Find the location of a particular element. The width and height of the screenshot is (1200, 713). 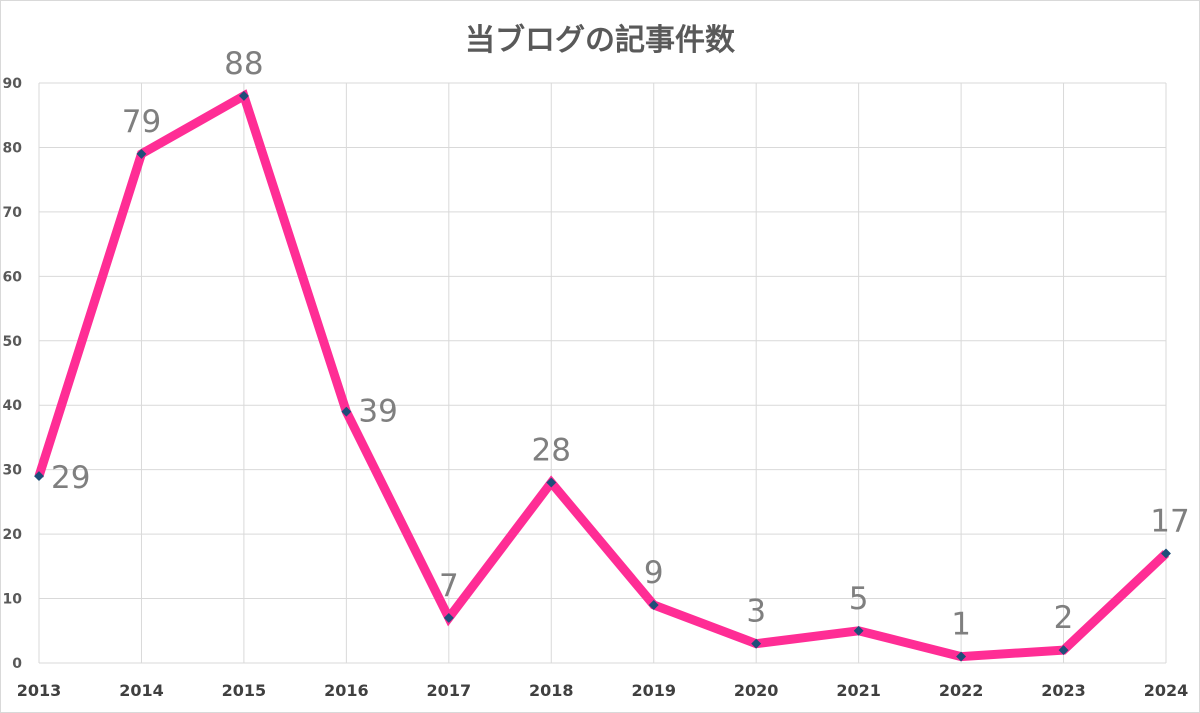

y-tick-label: 60 is located at coordinates (13, 277).